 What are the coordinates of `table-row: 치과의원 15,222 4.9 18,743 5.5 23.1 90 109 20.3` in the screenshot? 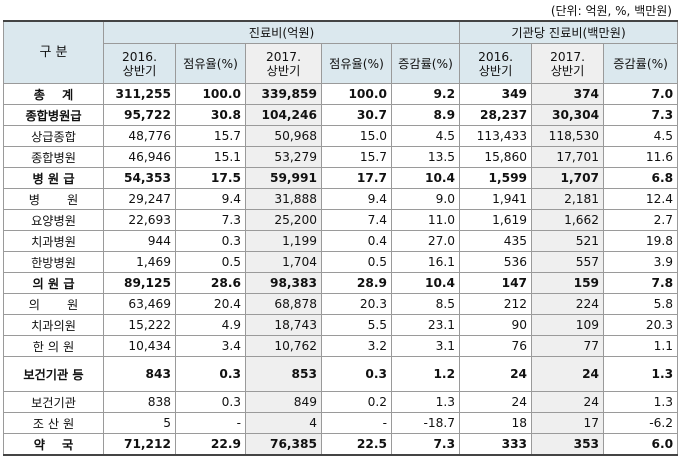 It's located at (341, 325).